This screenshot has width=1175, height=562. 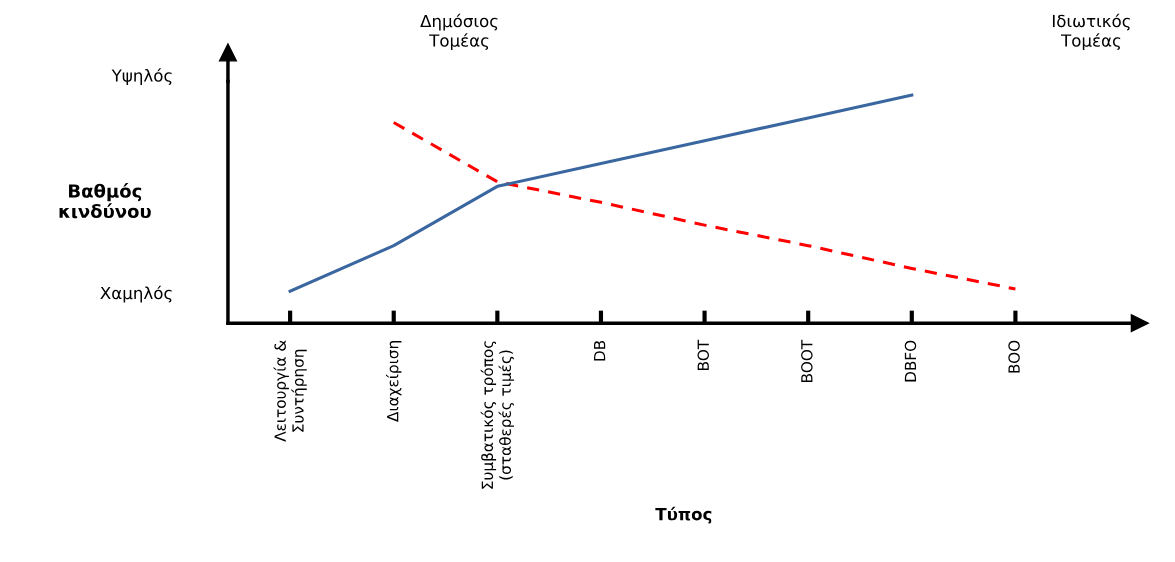 I want to click on text: Ιδιωτικός Τομέας, so click(x=1091, y=32).